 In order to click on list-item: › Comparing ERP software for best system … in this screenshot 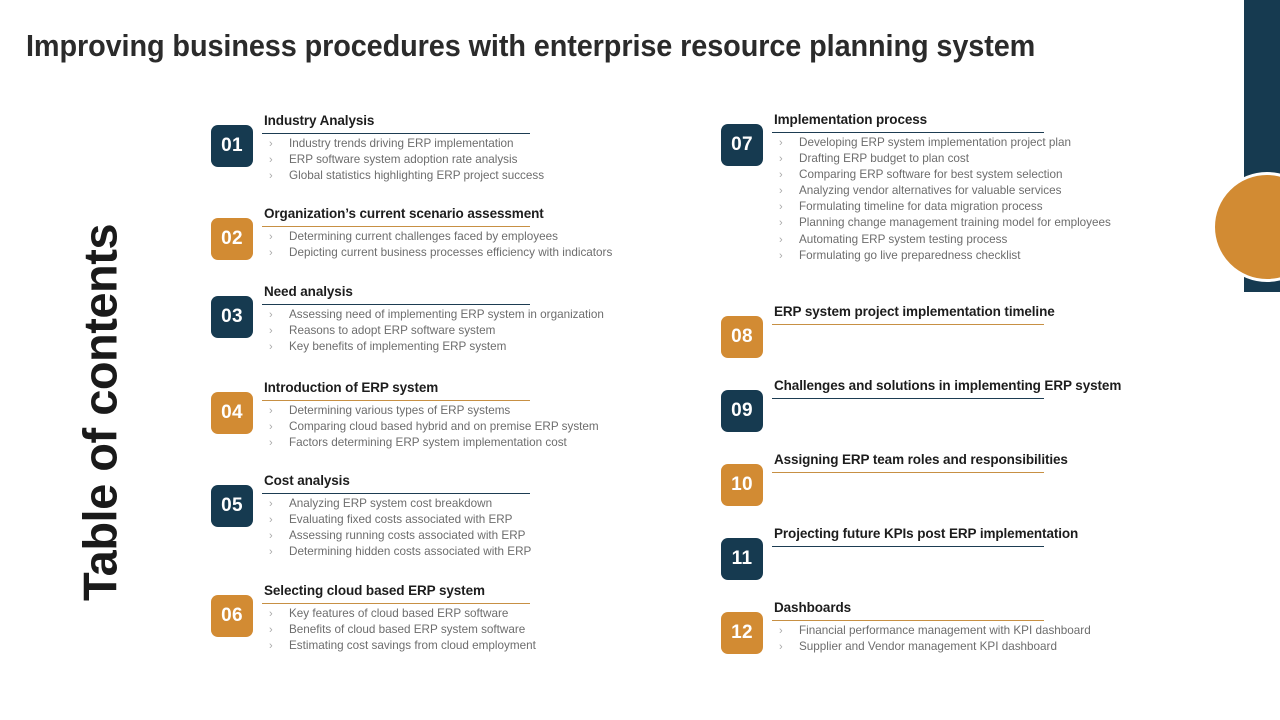, I will do `click(945, 175)`.